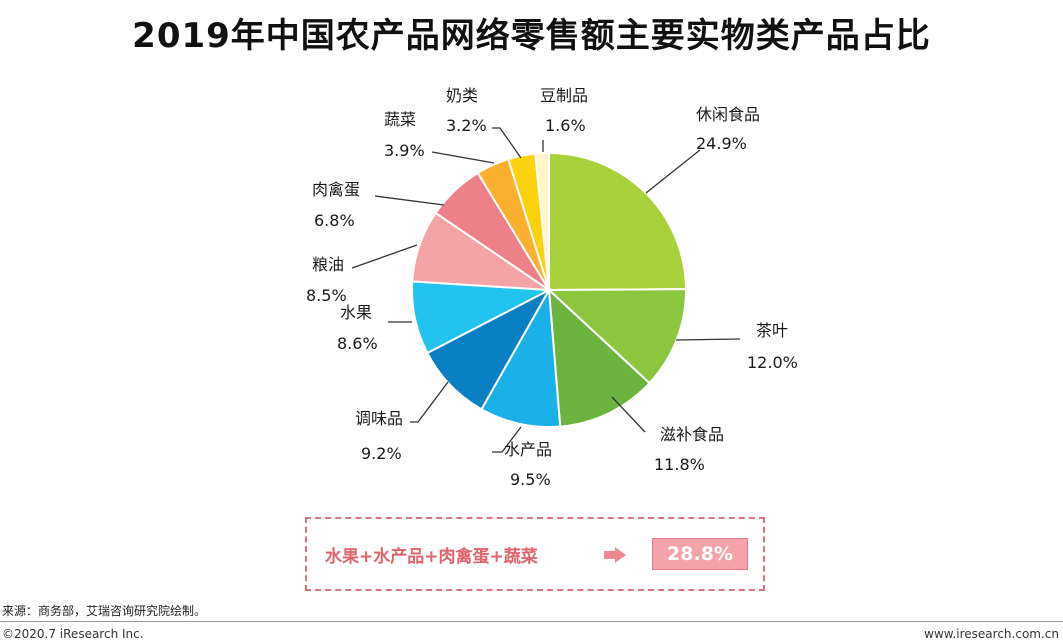 The height and width of the screenshot is (644, 1063). I want to click on website: www.iresearch.com.cn, so click(991, 634).